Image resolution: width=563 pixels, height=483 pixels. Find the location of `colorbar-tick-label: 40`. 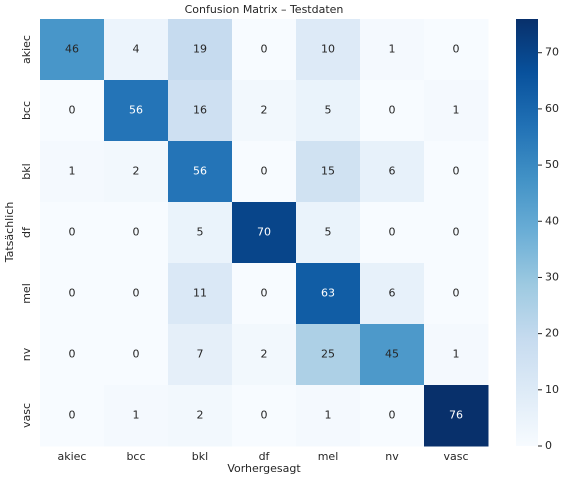

colorbar-tick-label: 40 is located at coordinates (552, 220).